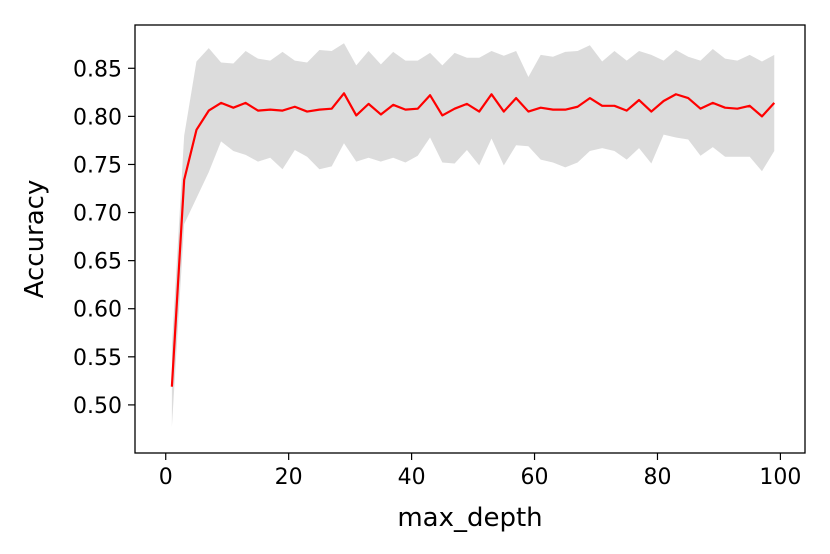 The height and width of the screenshot is (554, 830). I want to click on y-tick-label: 0.60, so click(97, 310).